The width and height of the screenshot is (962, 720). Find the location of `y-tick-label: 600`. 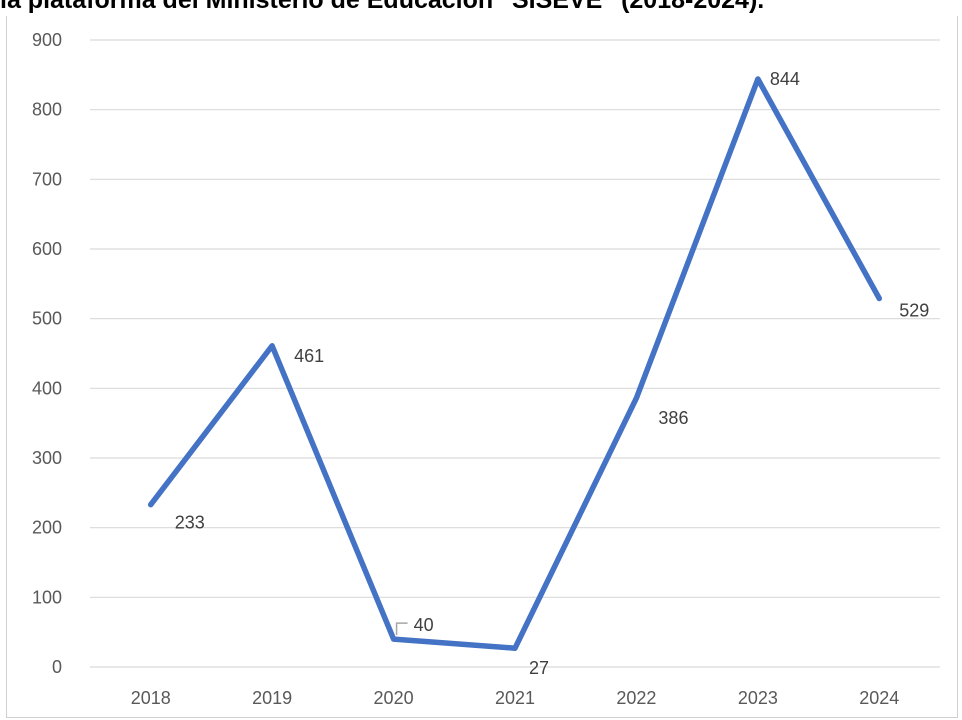

y-tick-label: 600 is located at coordinates (47, 249).